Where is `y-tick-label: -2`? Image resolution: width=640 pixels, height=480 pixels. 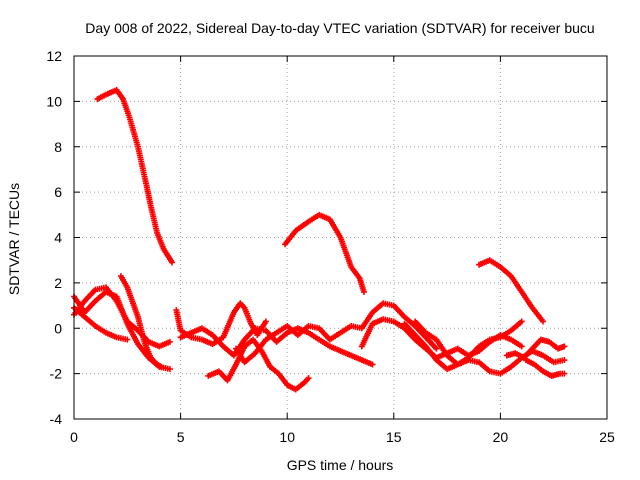
y-tick-label: -2 is located at coordinates (56, 374).